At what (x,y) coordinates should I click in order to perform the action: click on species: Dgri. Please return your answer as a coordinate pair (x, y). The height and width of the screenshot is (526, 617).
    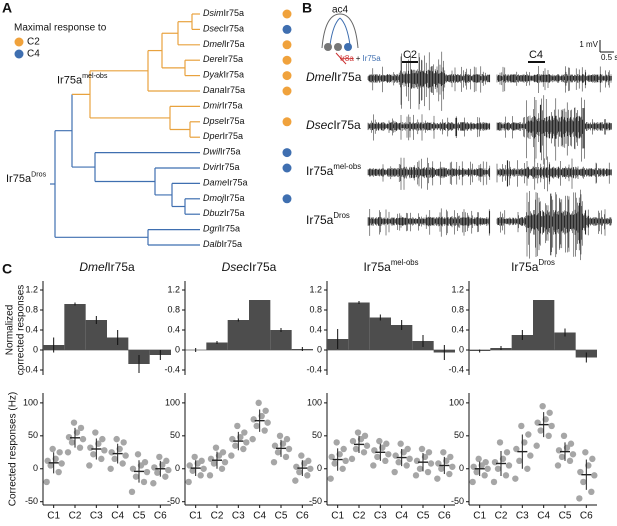
    Looking at the image, I should click on (212, 229).